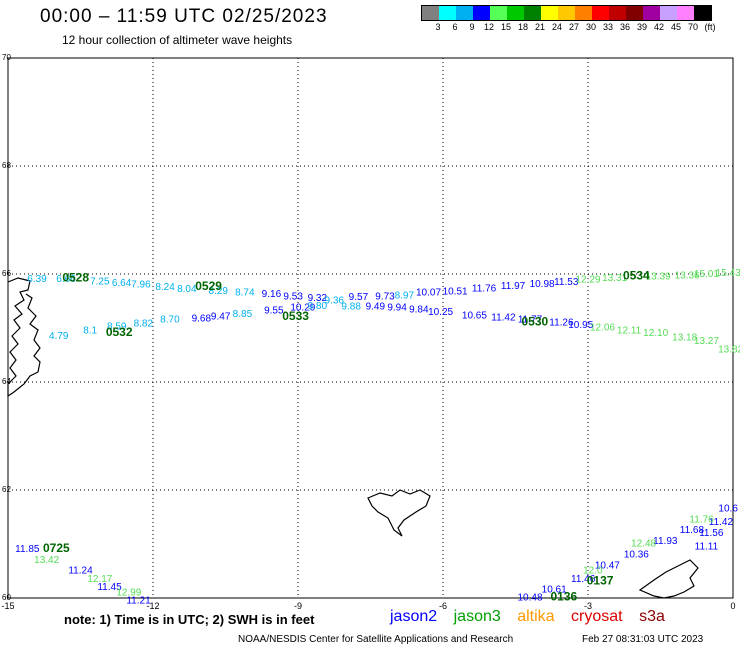 The width and height of the screenshot is (740, 650). What do you see at coordinates (138, 600) in the screenshot?
I see `wave-height-label: 11.21` at bounding box center [138, 600].